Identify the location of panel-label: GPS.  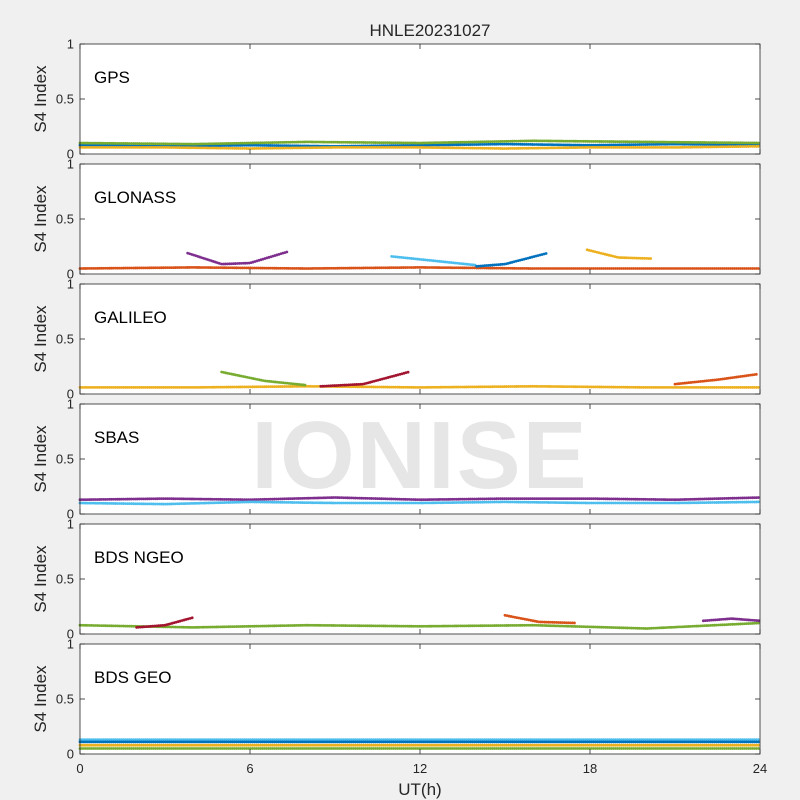
(112, 77).